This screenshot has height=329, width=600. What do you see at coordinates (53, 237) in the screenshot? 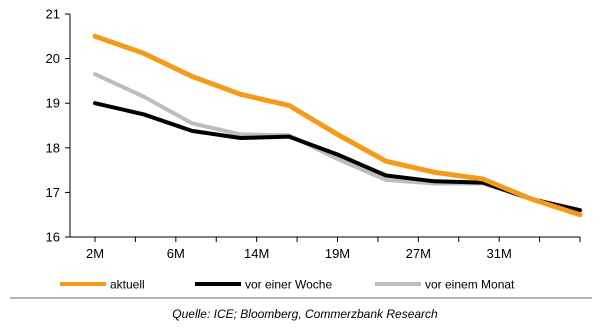
I see `y-tick-label: 16` at bounding box center [53, 237].